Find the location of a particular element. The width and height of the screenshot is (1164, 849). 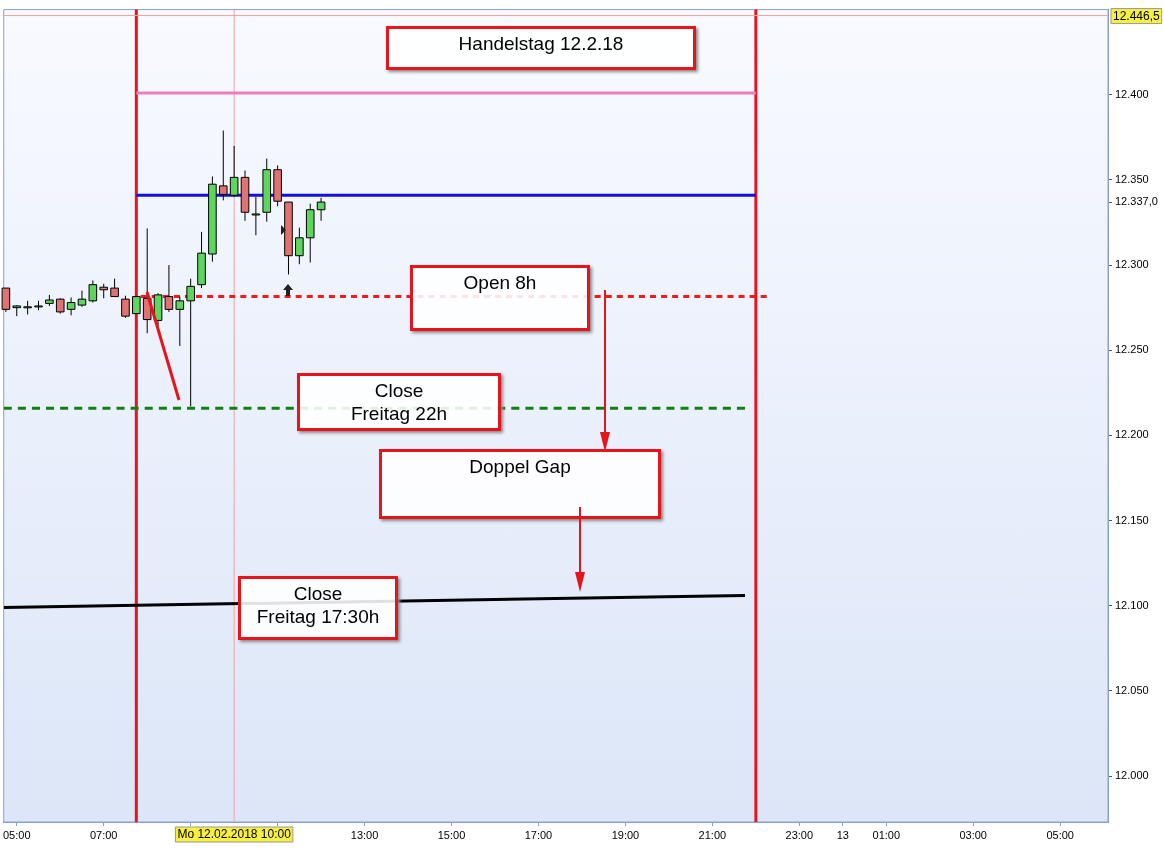

callout-box: Close Freitag 22h is located at coordinates (399, 402).